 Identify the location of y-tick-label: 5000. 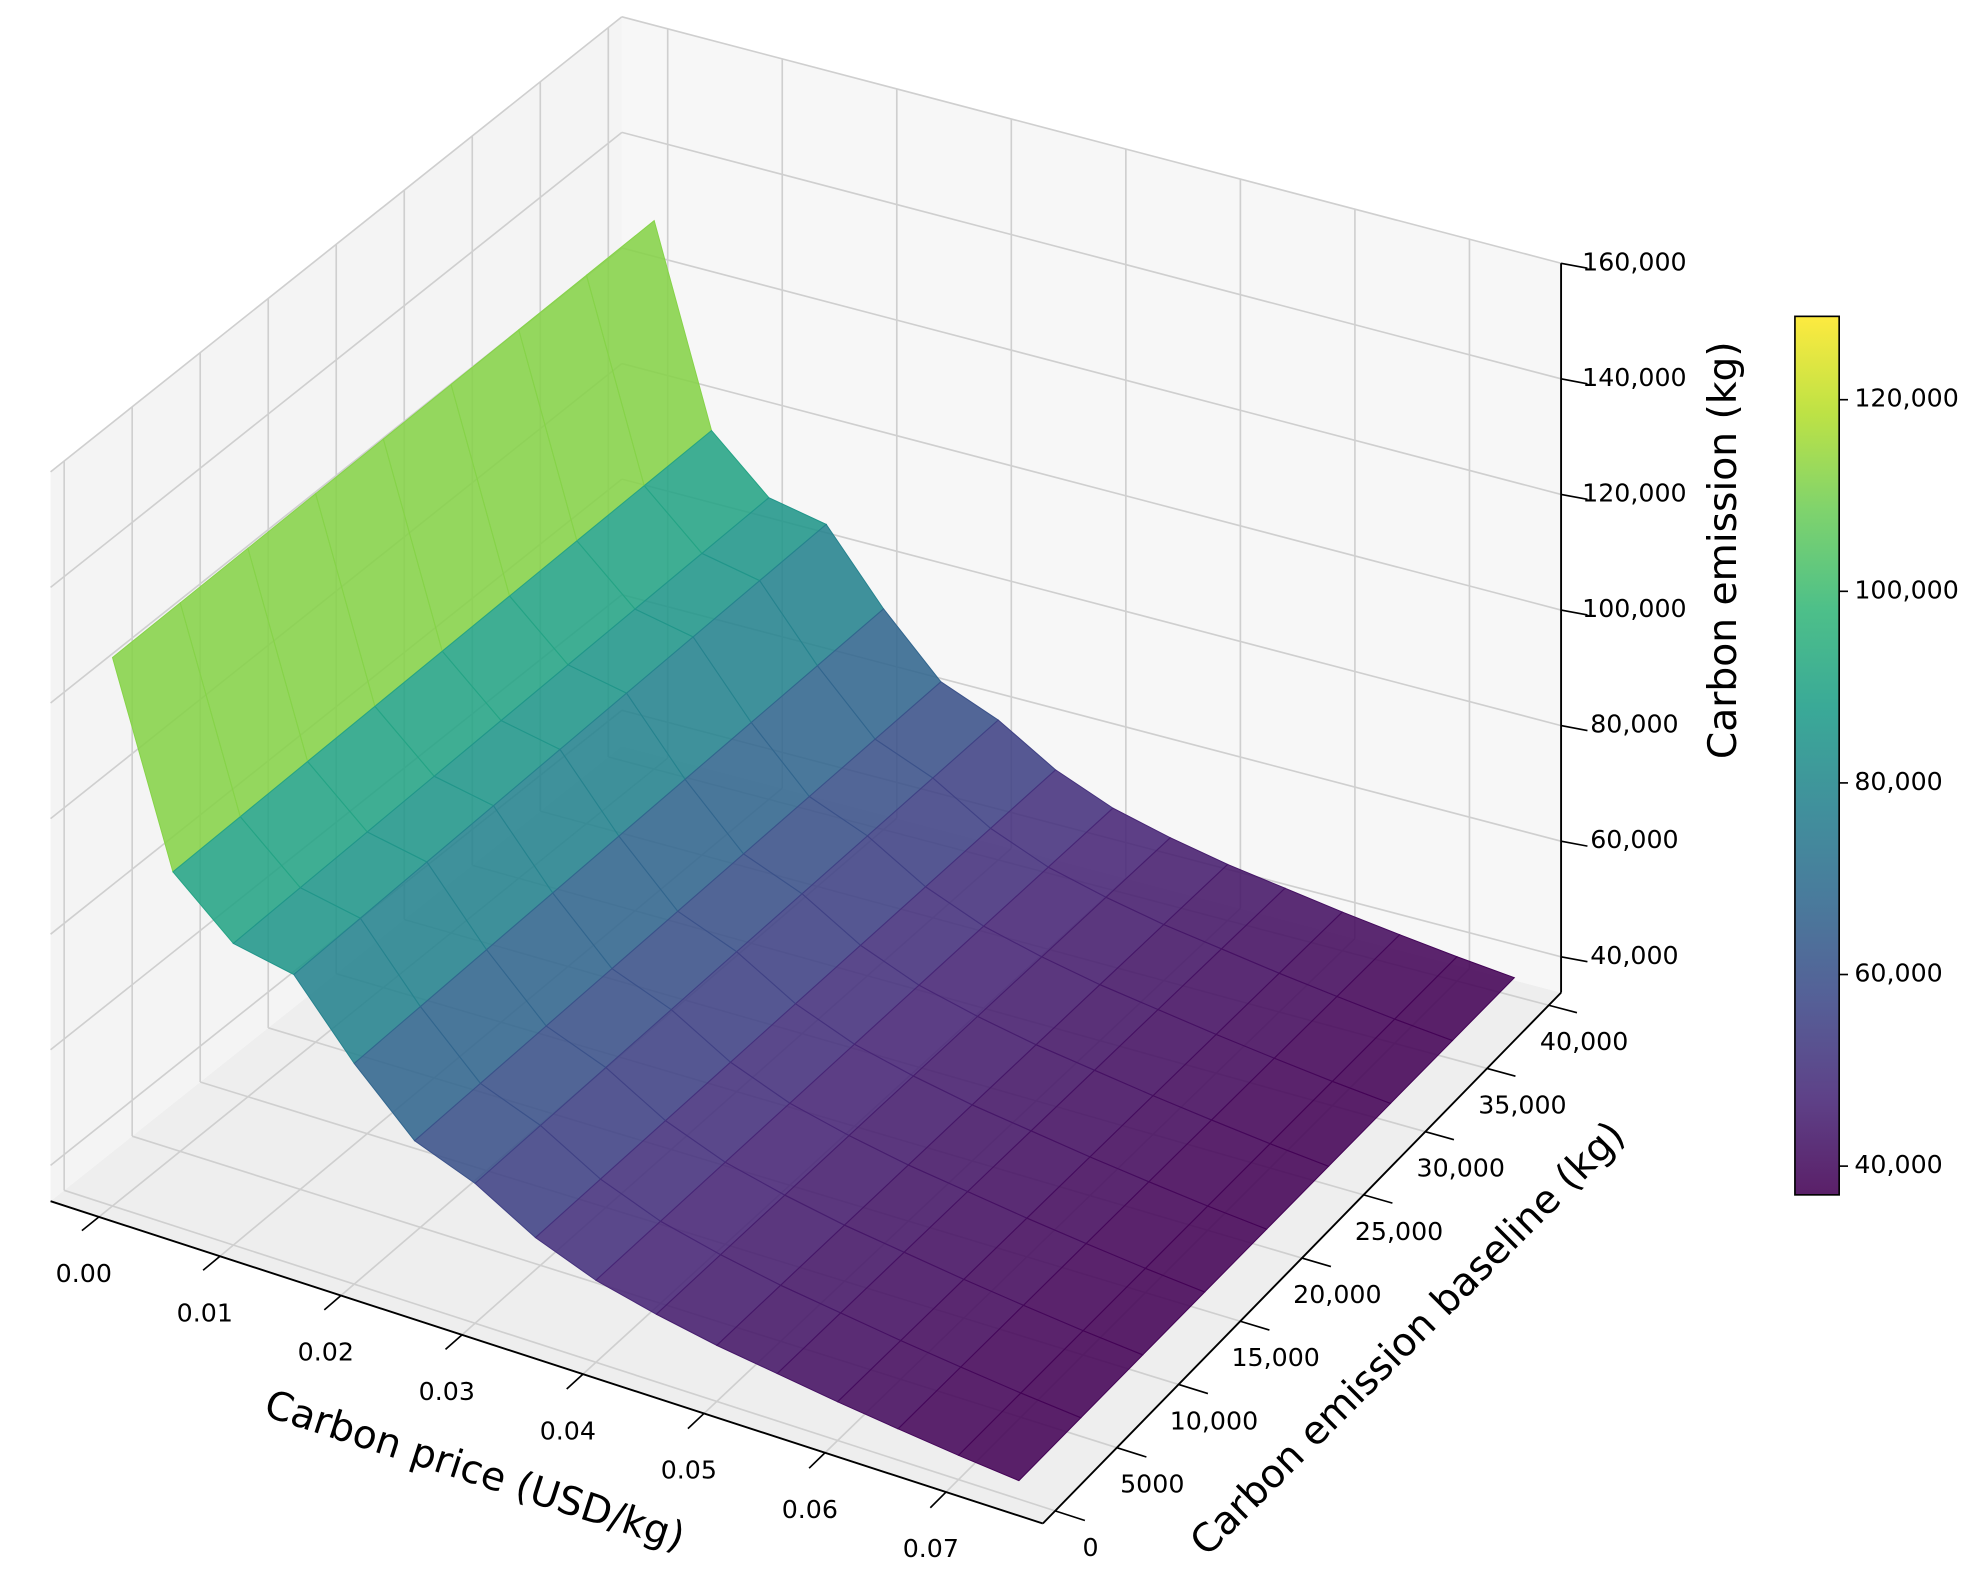
(1152, 1484).